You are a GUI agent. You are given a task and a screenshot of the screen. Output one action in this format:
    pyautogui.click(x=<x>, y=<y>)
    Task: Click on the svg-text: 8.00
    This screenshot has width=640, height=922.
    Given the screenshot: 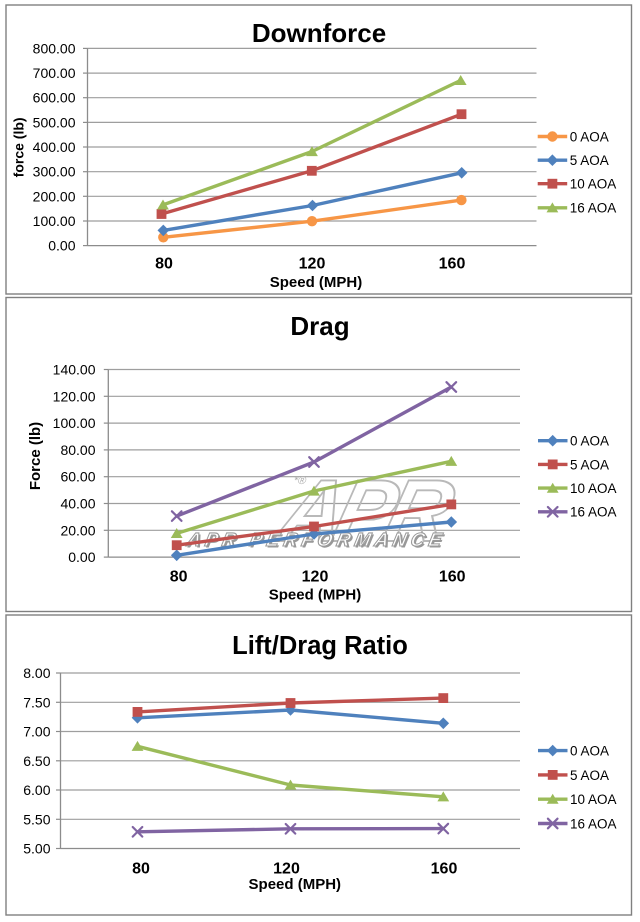 What is the action you would take?
    pyautogui.click(x=36, y=673)
    